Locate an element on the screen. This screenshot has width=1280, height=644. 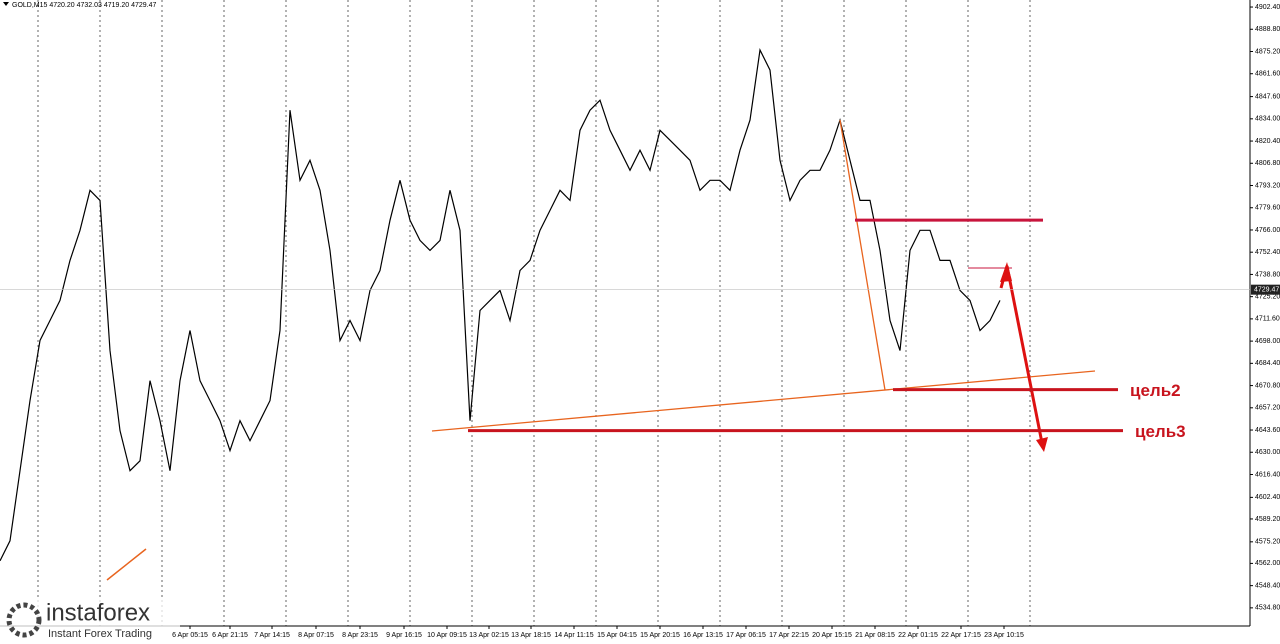
x-tick-label: 17 Apr 06:15 is located at coordinates (746, 635).